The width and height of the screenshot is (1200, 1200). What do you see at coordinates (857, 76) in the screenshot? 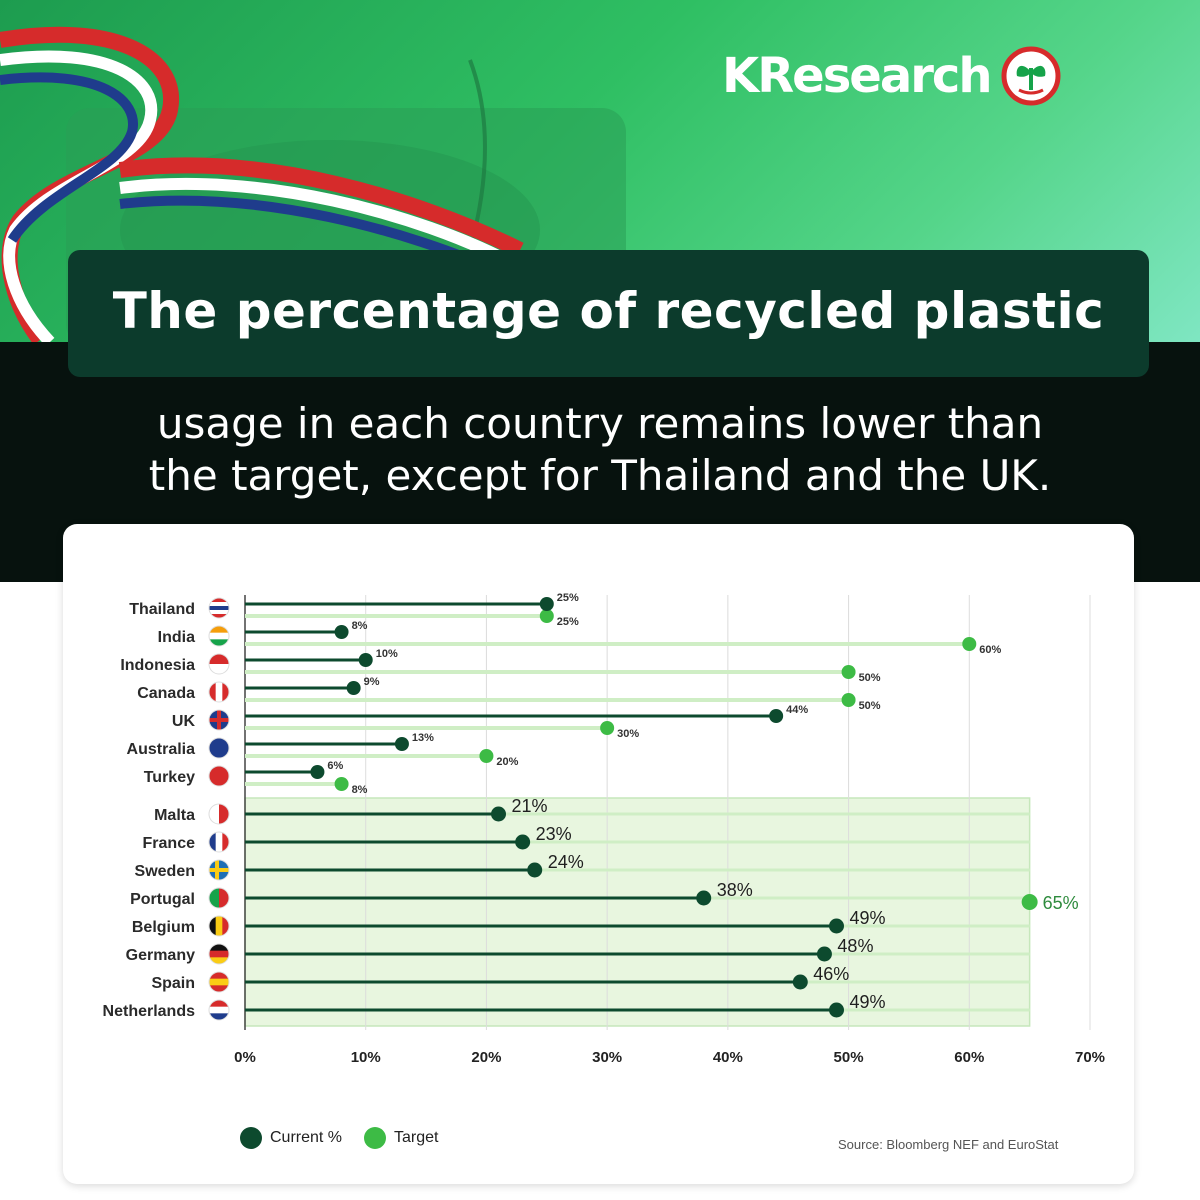
I see `brand-name: KResearch` at bounding box center [857, 76].